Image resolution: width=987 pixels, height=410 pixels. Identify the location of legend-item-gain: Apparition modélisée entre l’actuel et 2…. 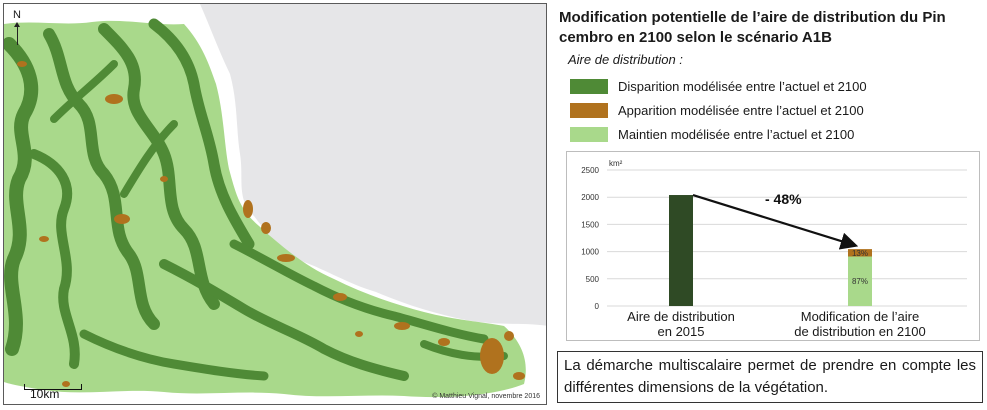
(770, 110).